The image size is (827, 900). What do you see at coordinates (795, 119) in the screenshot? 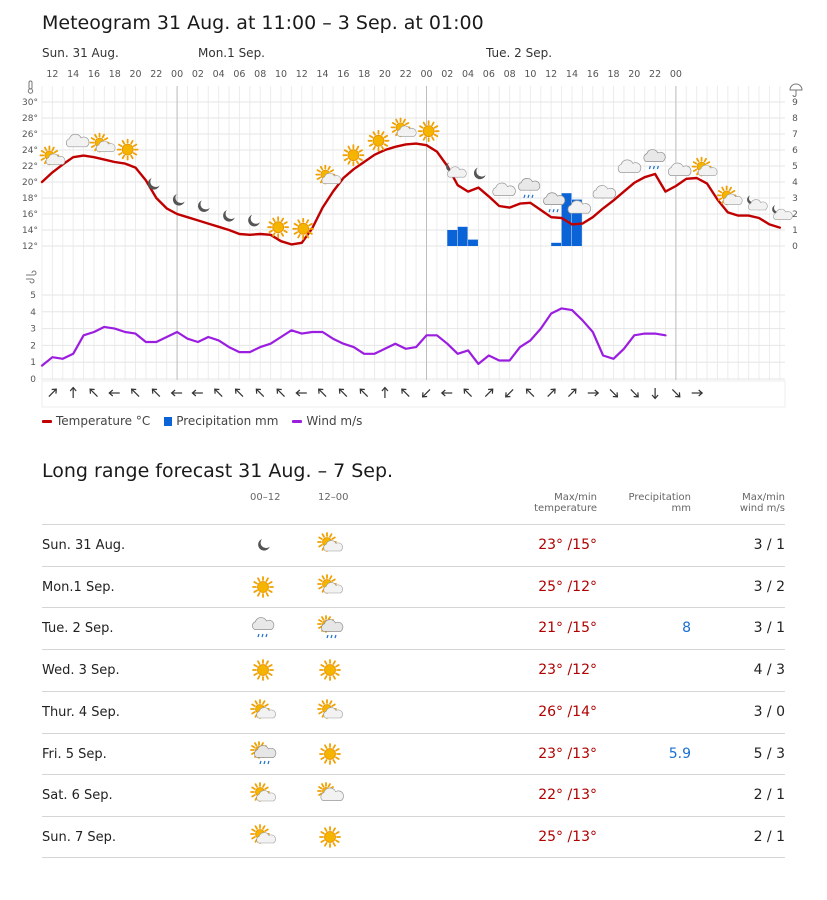
I see `precip-axis-label: 8` at bounding box center [795, 119].